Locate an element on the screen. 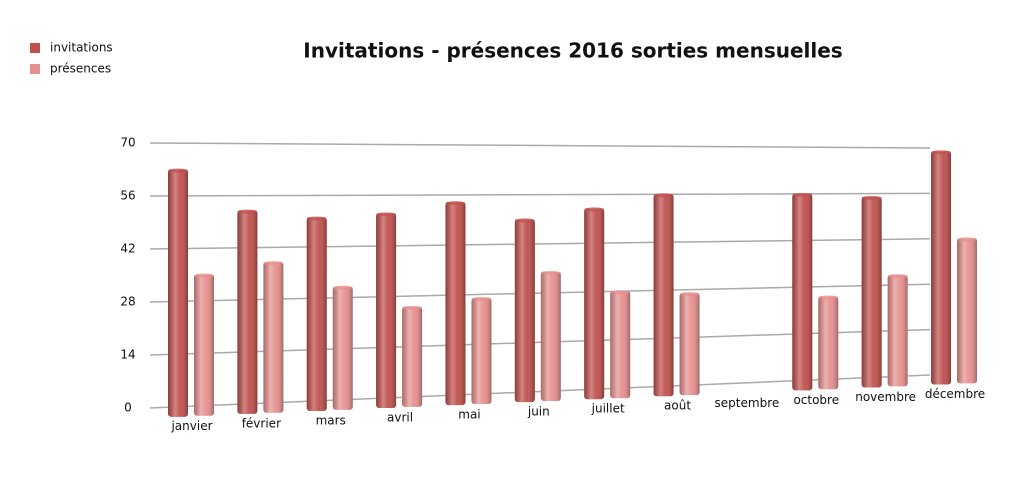 This screenshot has height=482, width=1024. x-tick-label: juillet is located at coordinates (608, 409).